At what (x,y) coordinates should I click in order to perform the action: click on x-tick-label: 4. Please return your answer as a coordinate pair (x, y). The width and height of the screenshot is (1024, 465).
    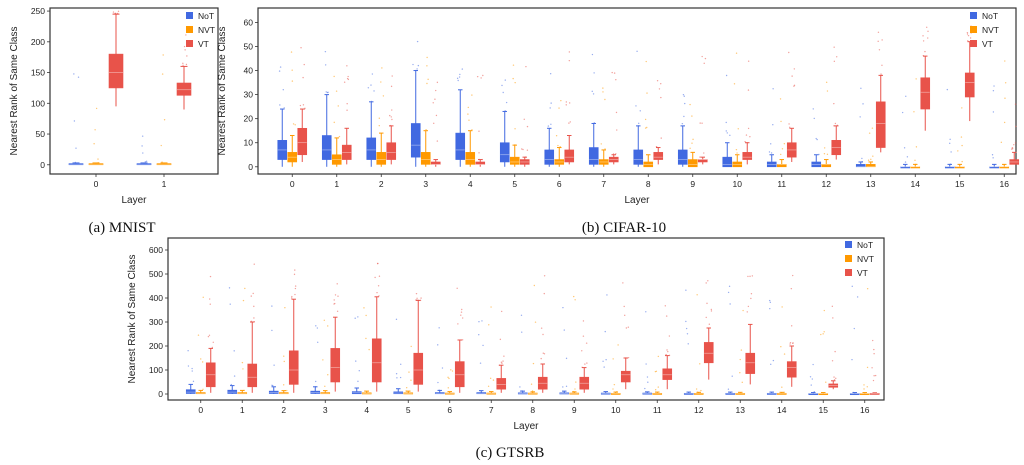
    Looking at the image, I should click on (470, 184).